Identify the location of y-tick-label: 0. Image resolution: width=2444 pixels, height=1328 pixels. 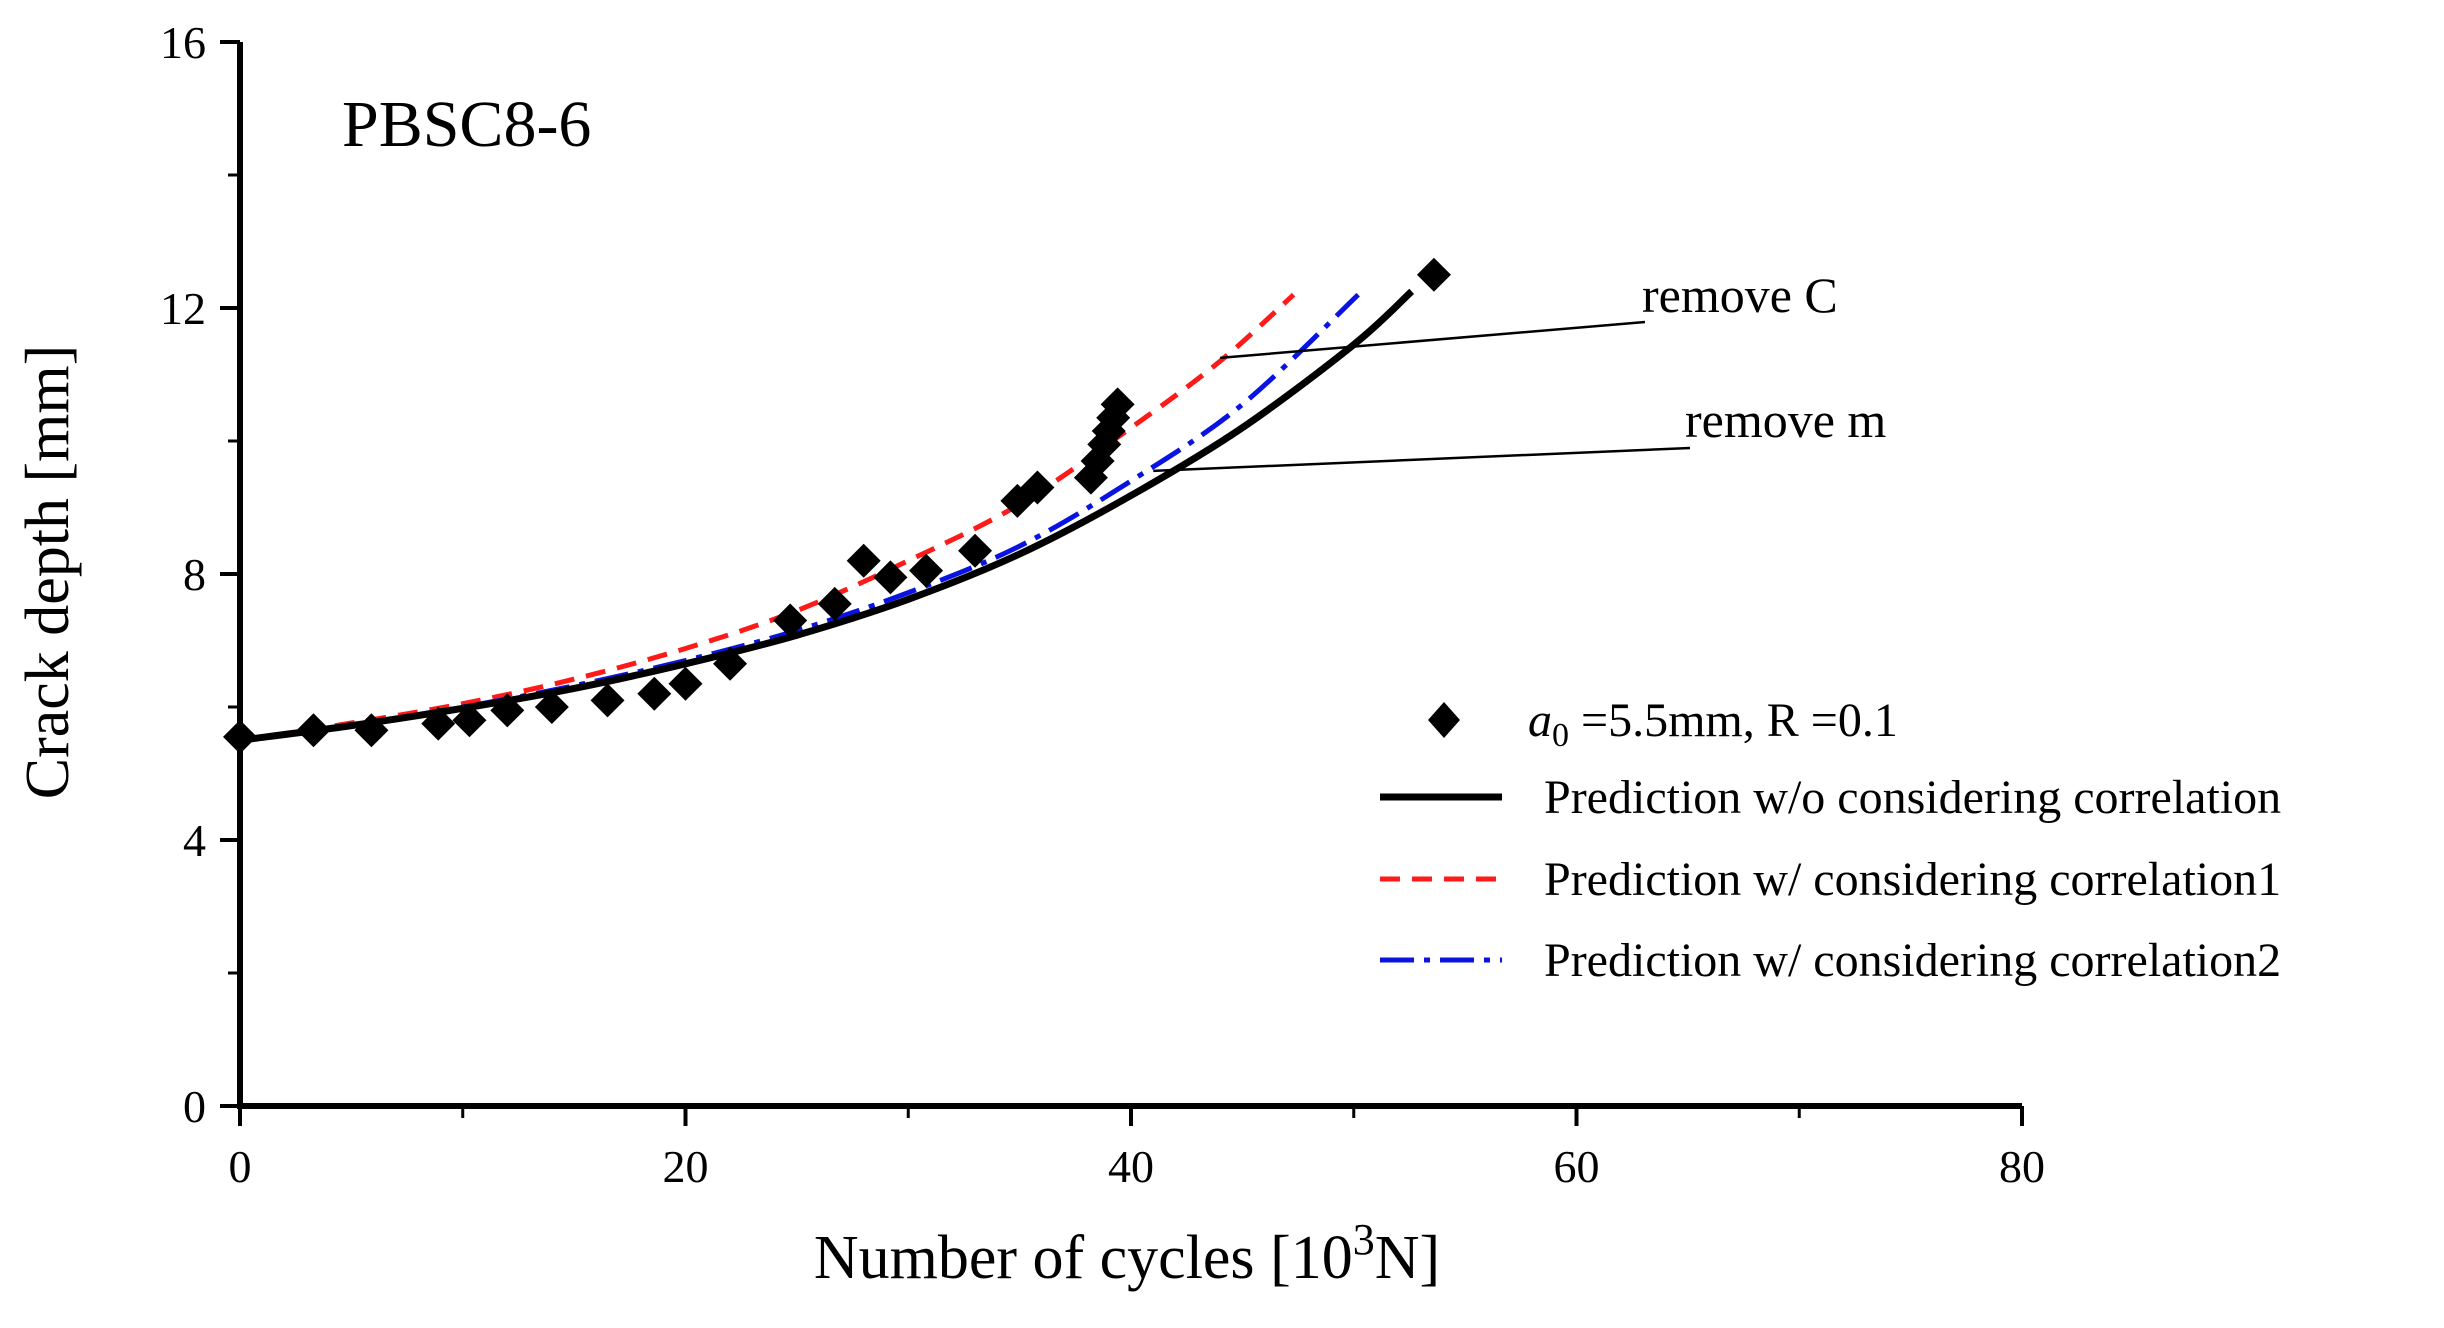
(194, 1106).